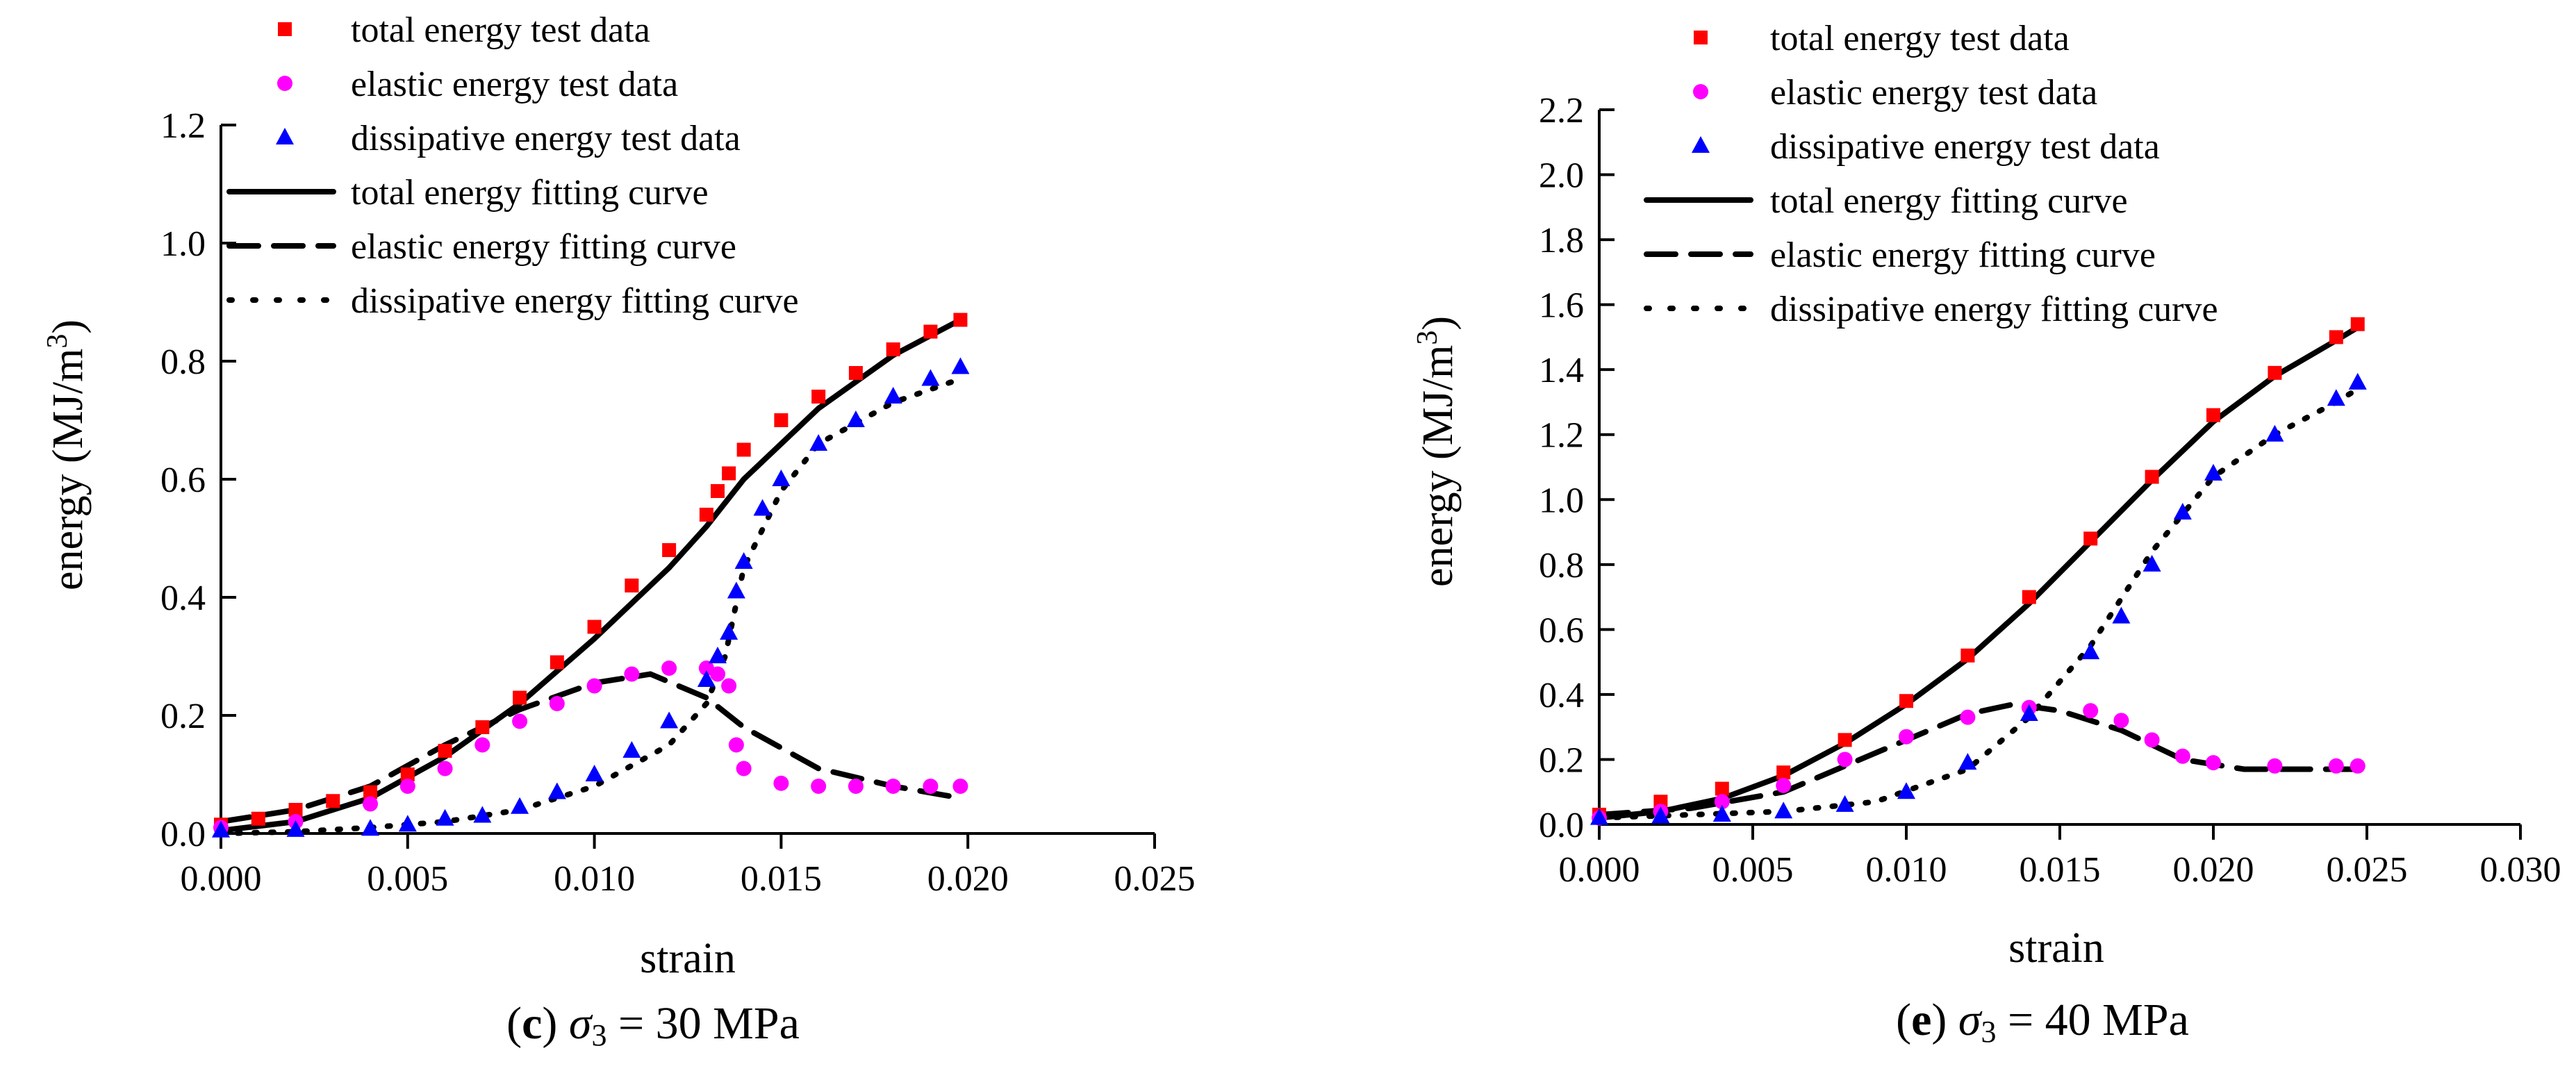 This screenshot has height=1071, width=2576. What do you see at coordinates (1437, 451) in the screenshot?
I see `y-axis-label-e: energy (MJ/m3)` at bounding box center [1437, 451].